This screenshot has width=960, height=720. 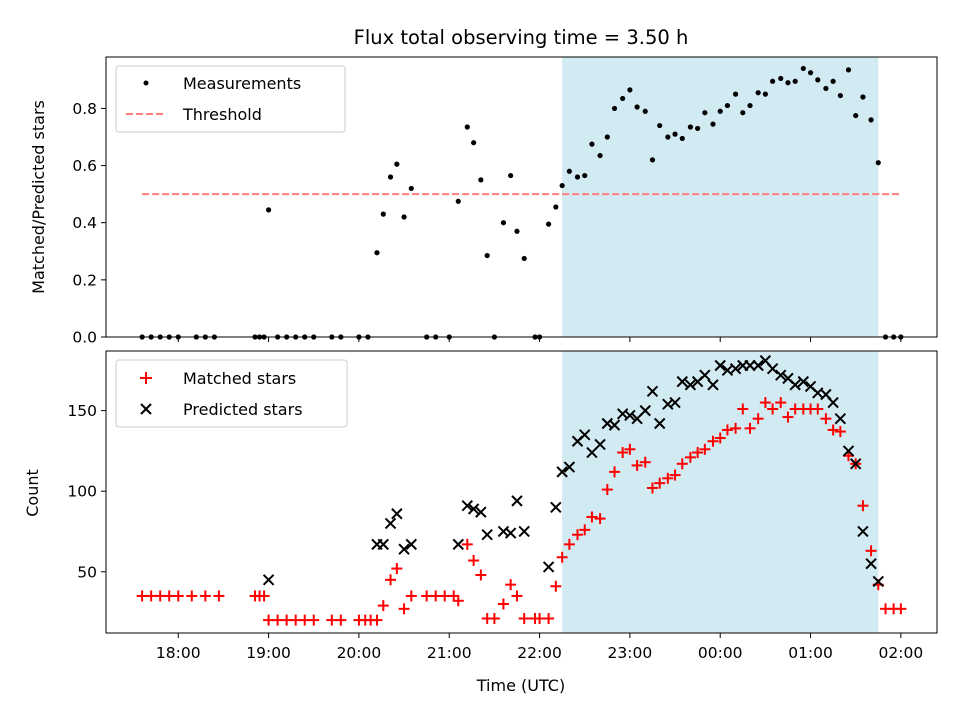 What do you see at coordinates (810, 653) in the screenshot?
I see `x-tick-label: 01:00` at bounding box center [810, 653].